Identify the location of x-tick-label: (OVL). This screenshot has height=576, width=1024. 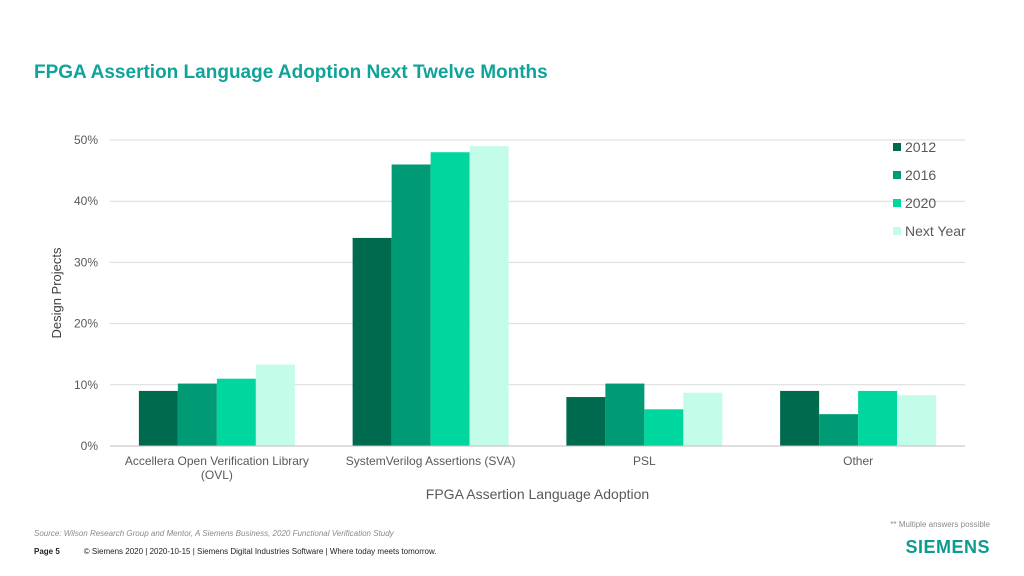
(217, 475).